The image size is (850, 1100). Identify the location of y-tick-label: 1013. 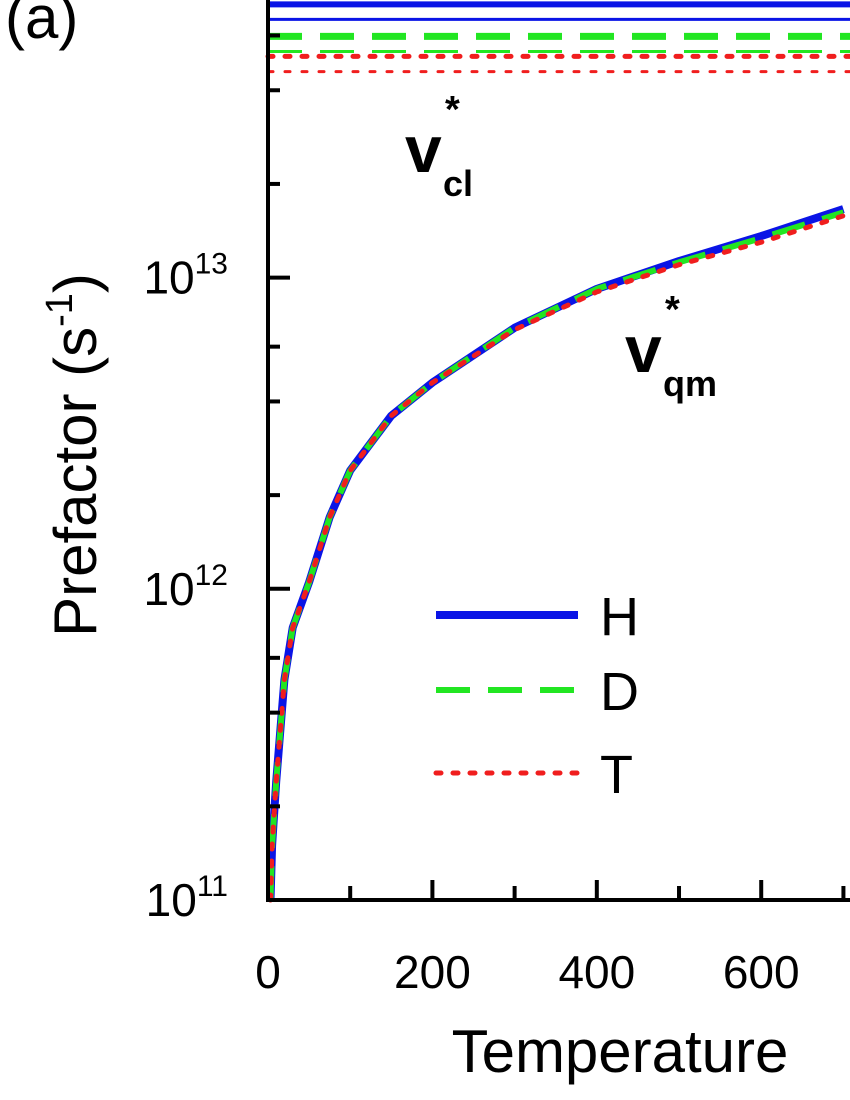
(185, 276).